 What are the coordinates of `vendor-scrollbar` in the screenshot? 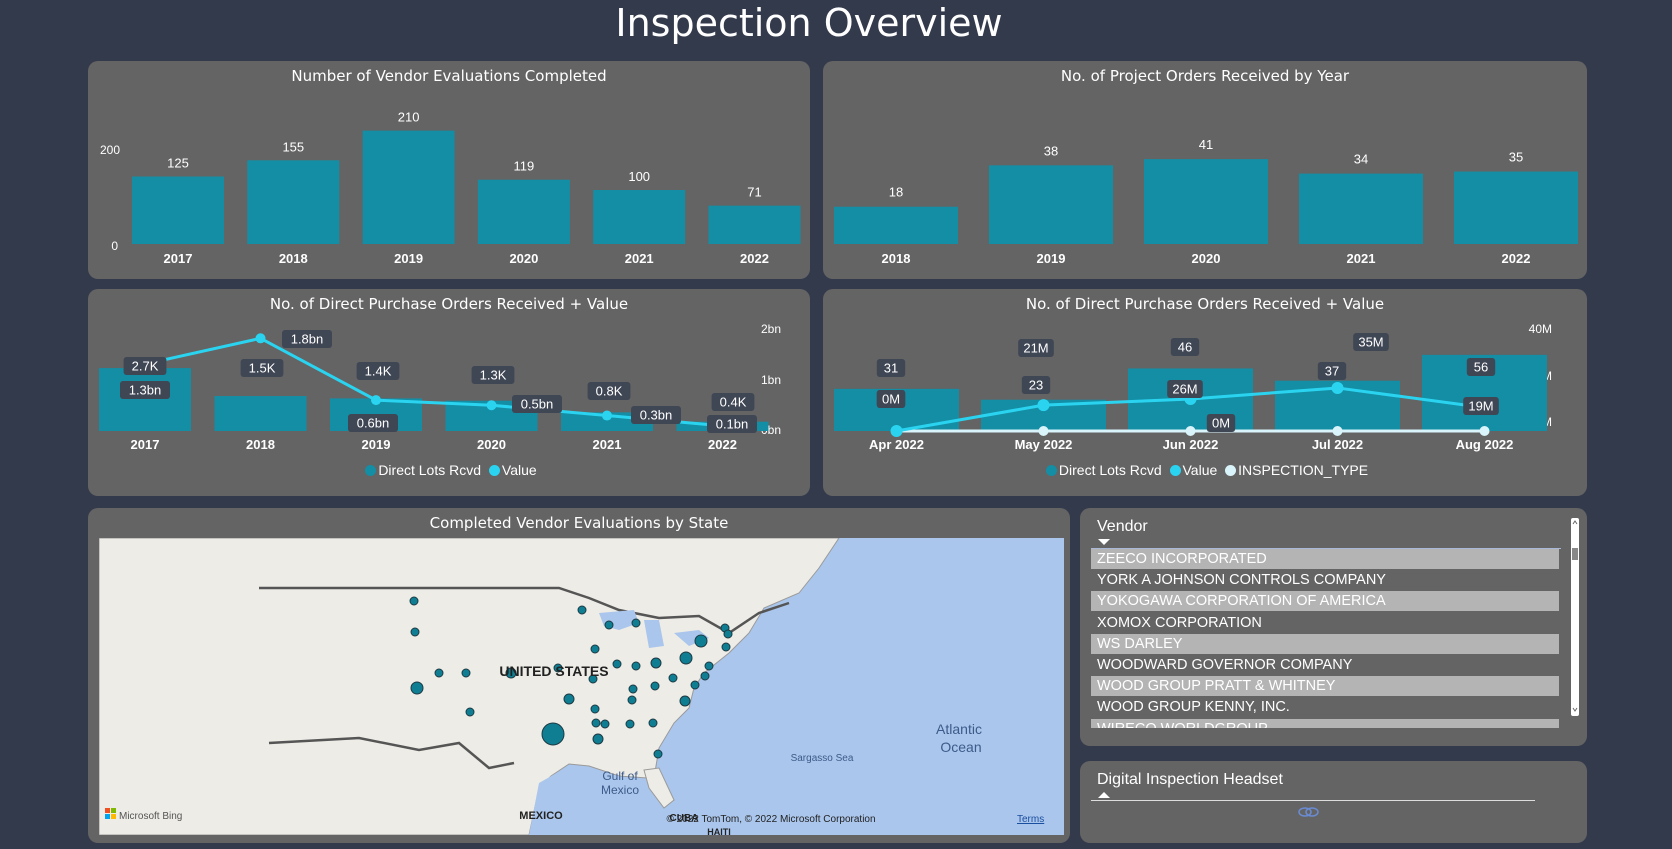 It's located at (1575, 617).